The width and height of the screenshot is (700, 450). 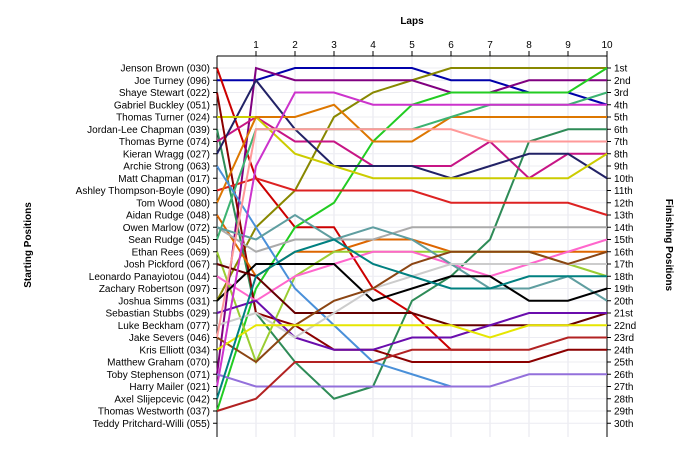 I want to click on finishing-position-label: 27th, so click(x=623, y=387).